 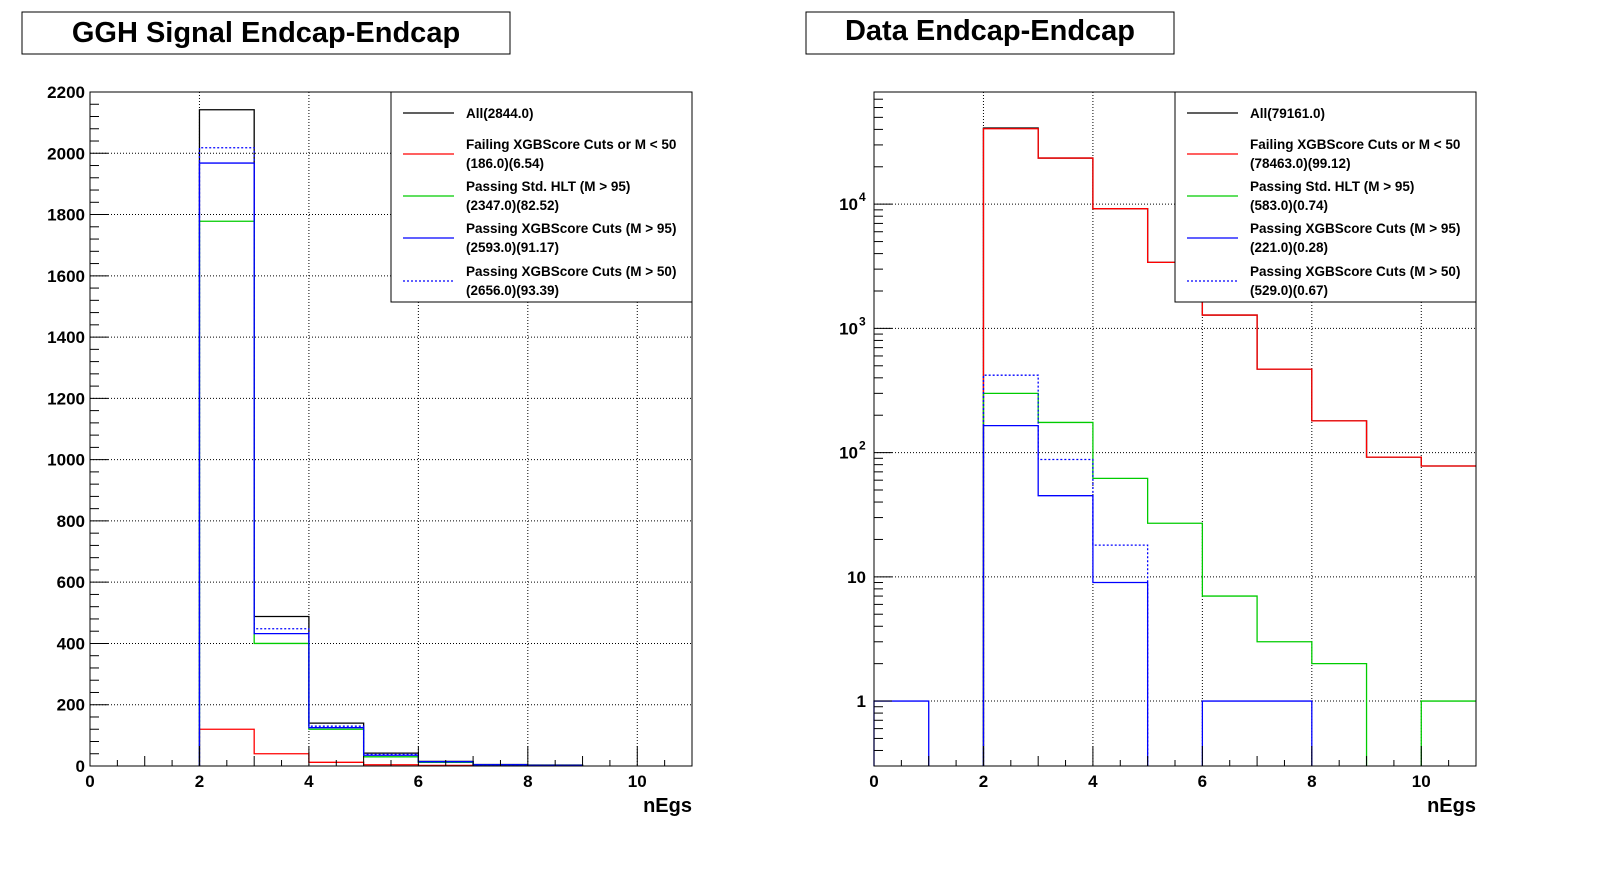 I want to click on legend-label: All(79161.0), so click(x=1287, y=113).